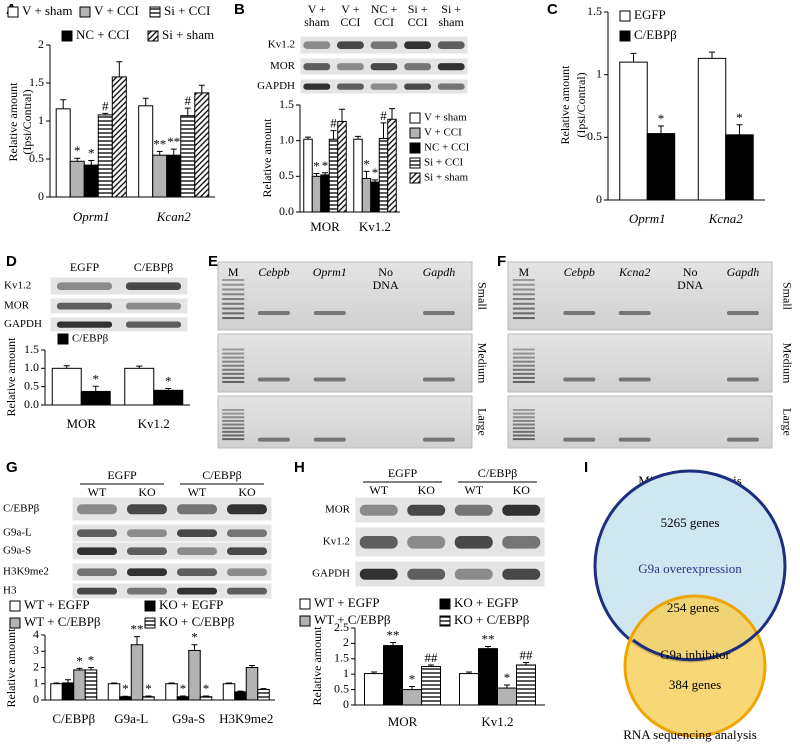 This screenshot has height=746, width=800. Describe the element at coordinates (743, 272) in the screenshot. I see `lane-label: Gapdh` at that location.